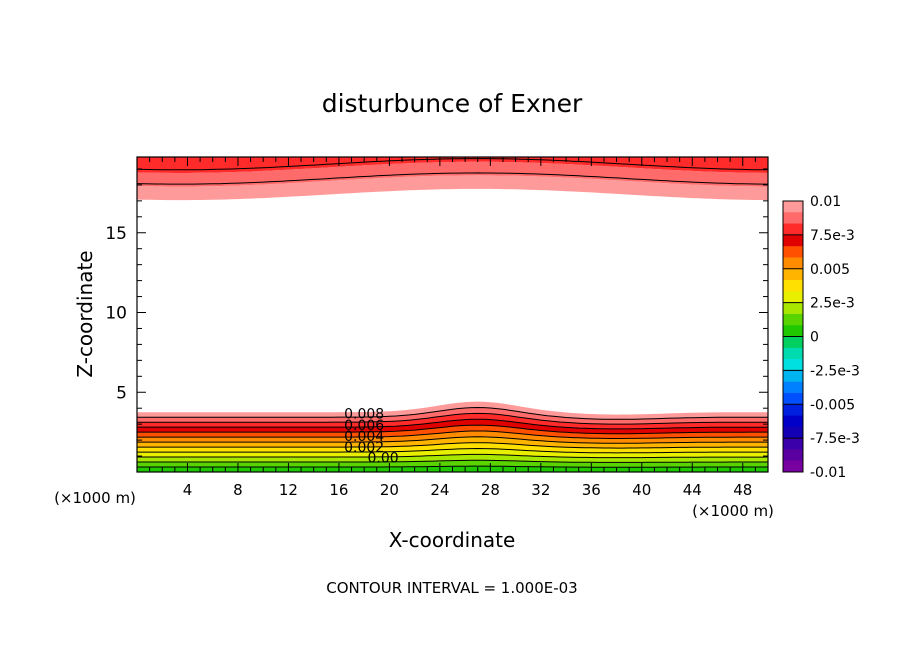  What do you see at coordinates (364, 414) in the screenshot?
I see `contour-label: 0.008` at bounding box center [364, 414].